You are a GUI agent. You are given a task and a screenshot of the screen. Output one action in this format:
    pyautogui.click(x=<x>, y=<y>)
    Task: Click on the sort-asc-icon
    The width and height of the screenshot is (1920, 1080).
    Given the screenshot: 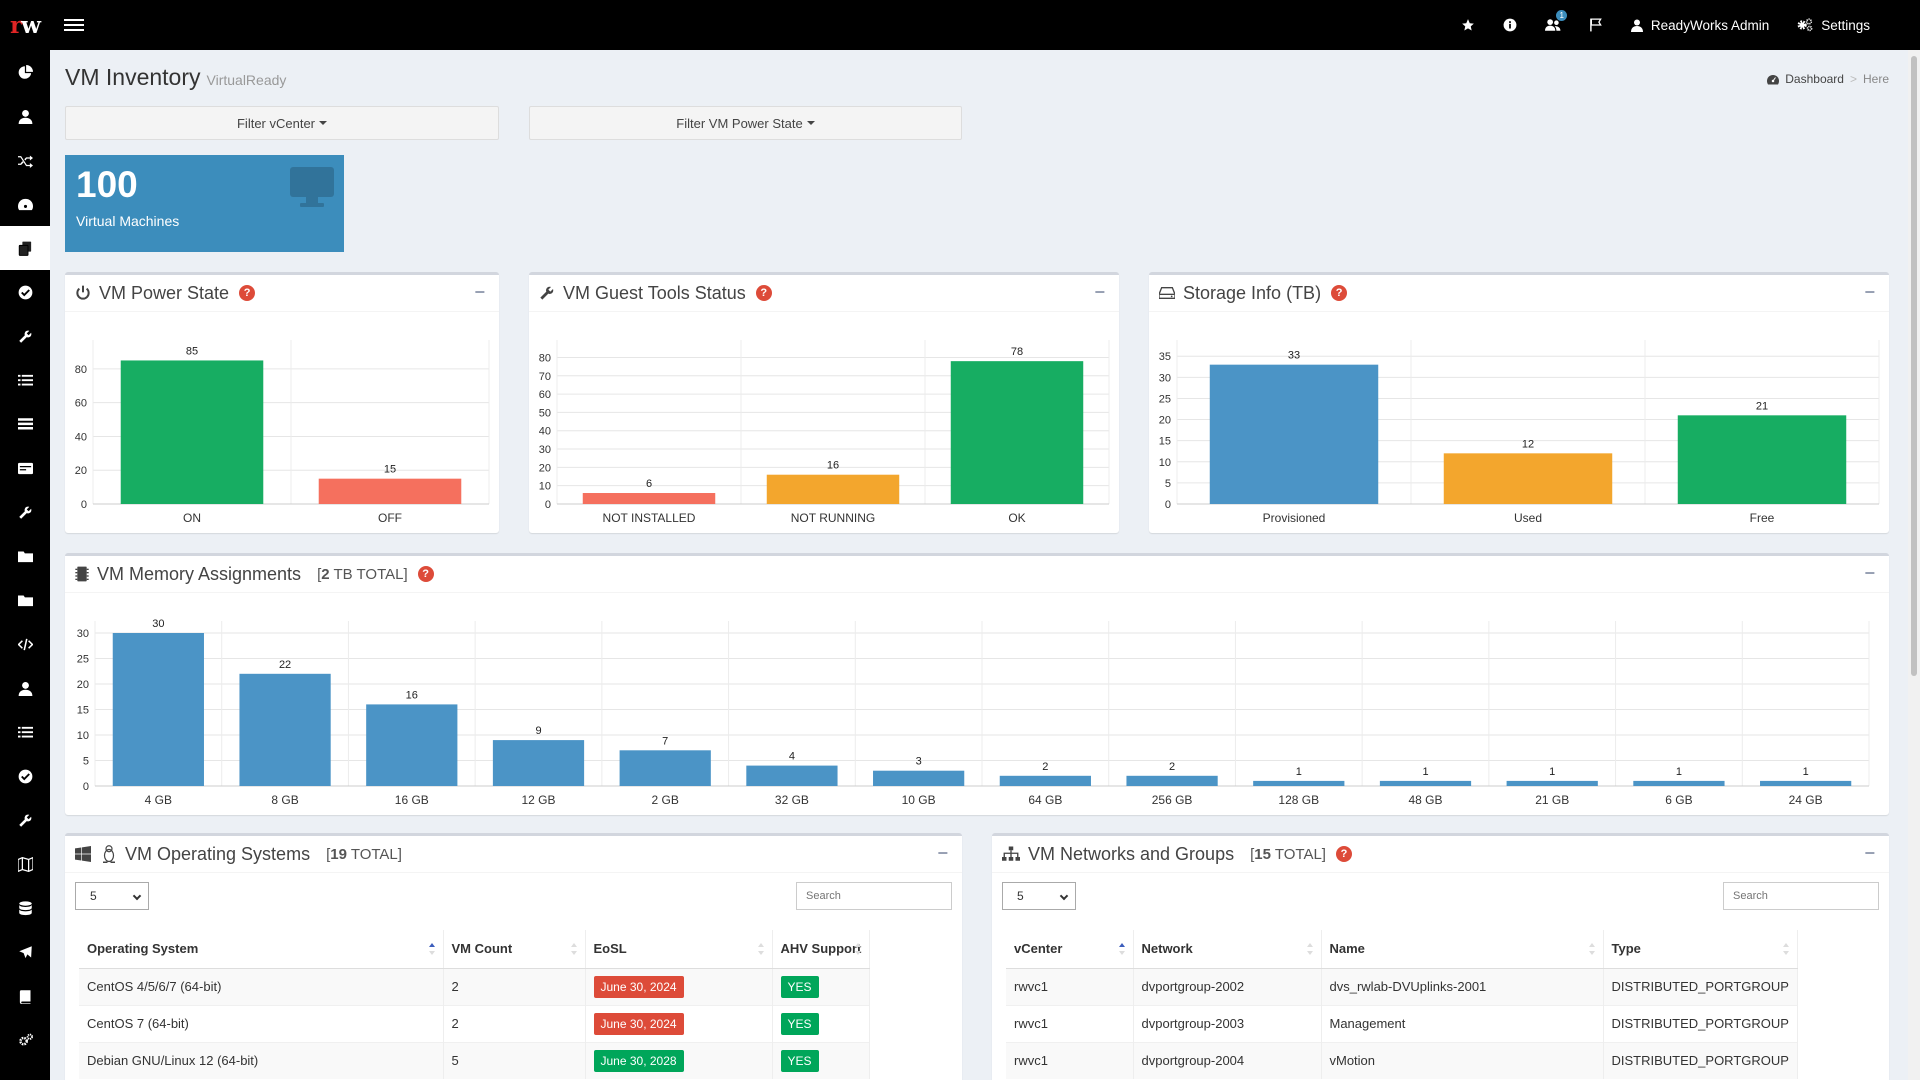 What is the action you would take?
    pyautogui.click(x=431, y=949)
    